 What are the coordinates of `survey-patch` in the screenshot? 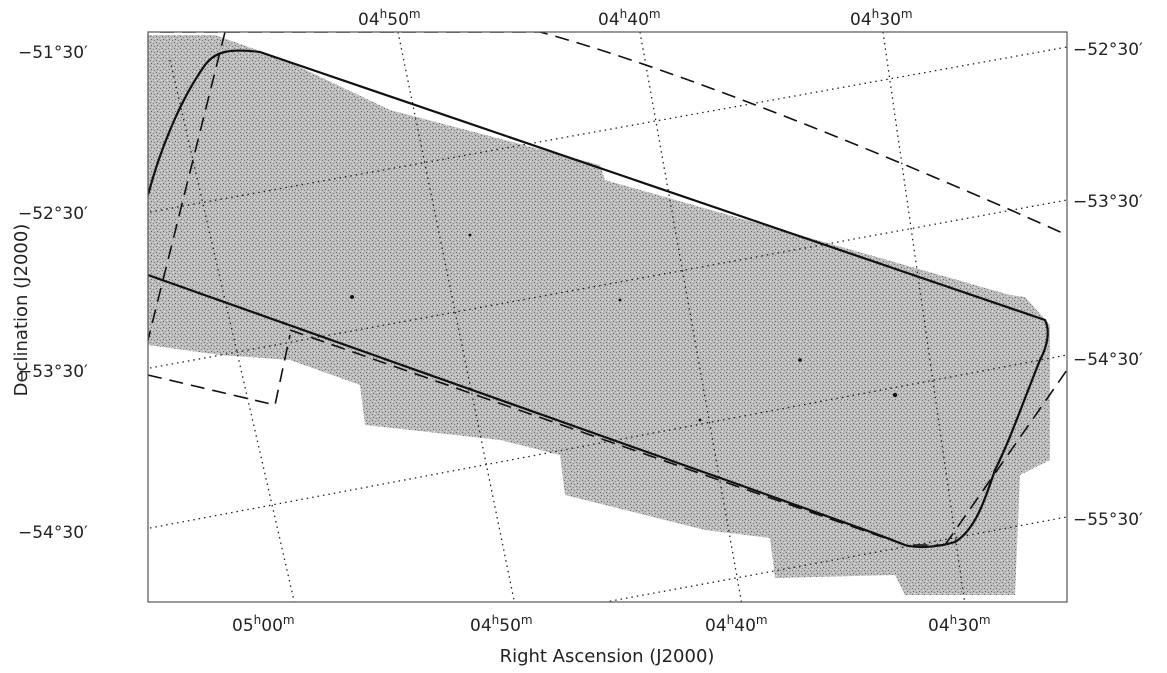 It's located at (155, 188).